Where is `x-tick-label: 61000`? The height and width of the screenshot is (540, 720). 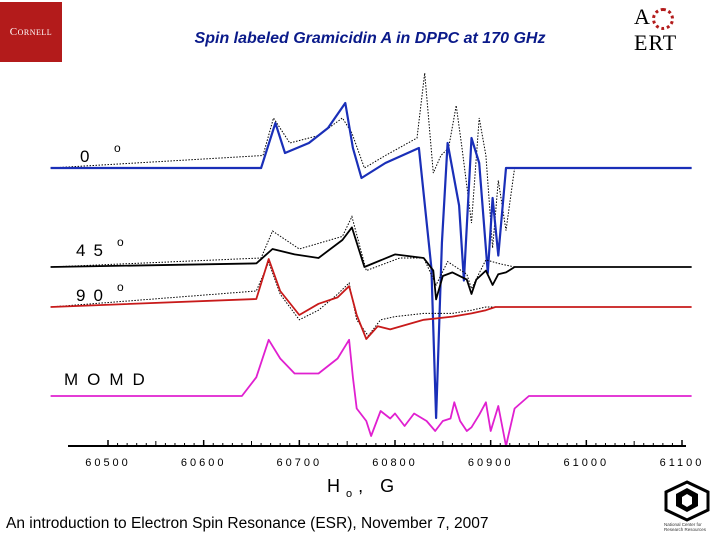
x-tick-label: 61000 is located at coordinates (587, 463).